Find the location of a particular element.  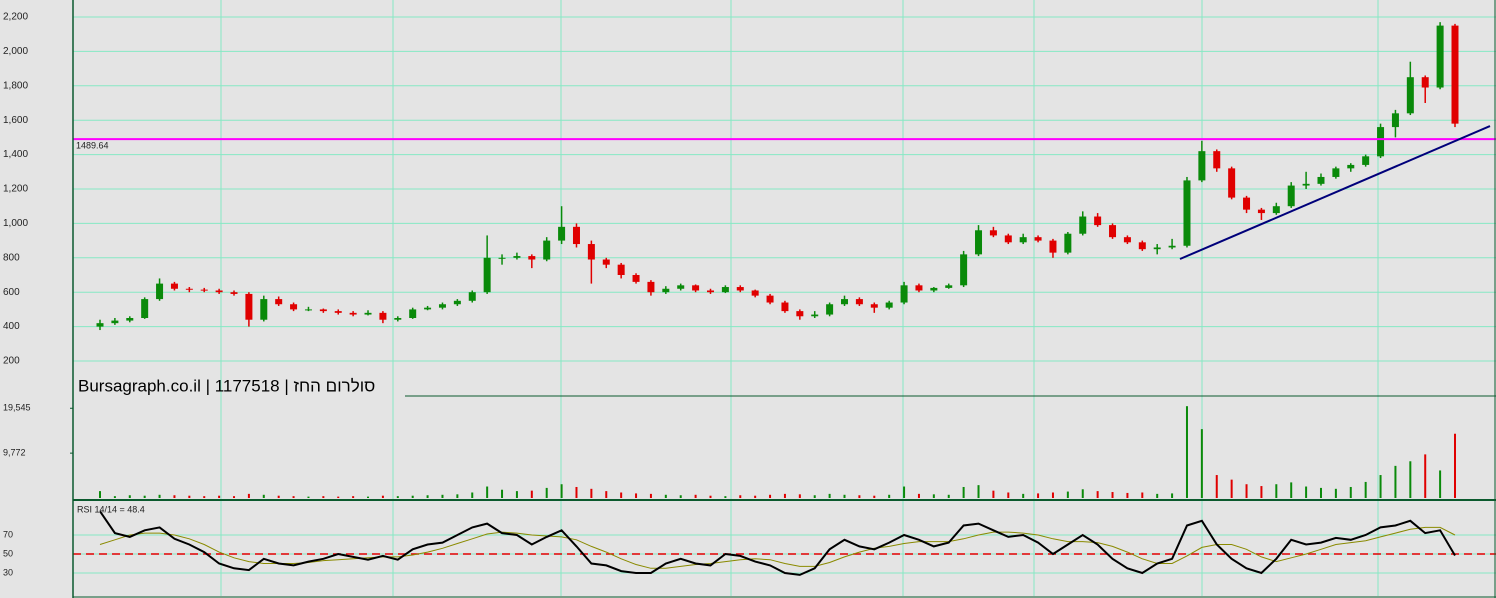

chart-title: Bursagraph.co.il | 1177518 | סולרום החז is located at coordinates (226, 385).